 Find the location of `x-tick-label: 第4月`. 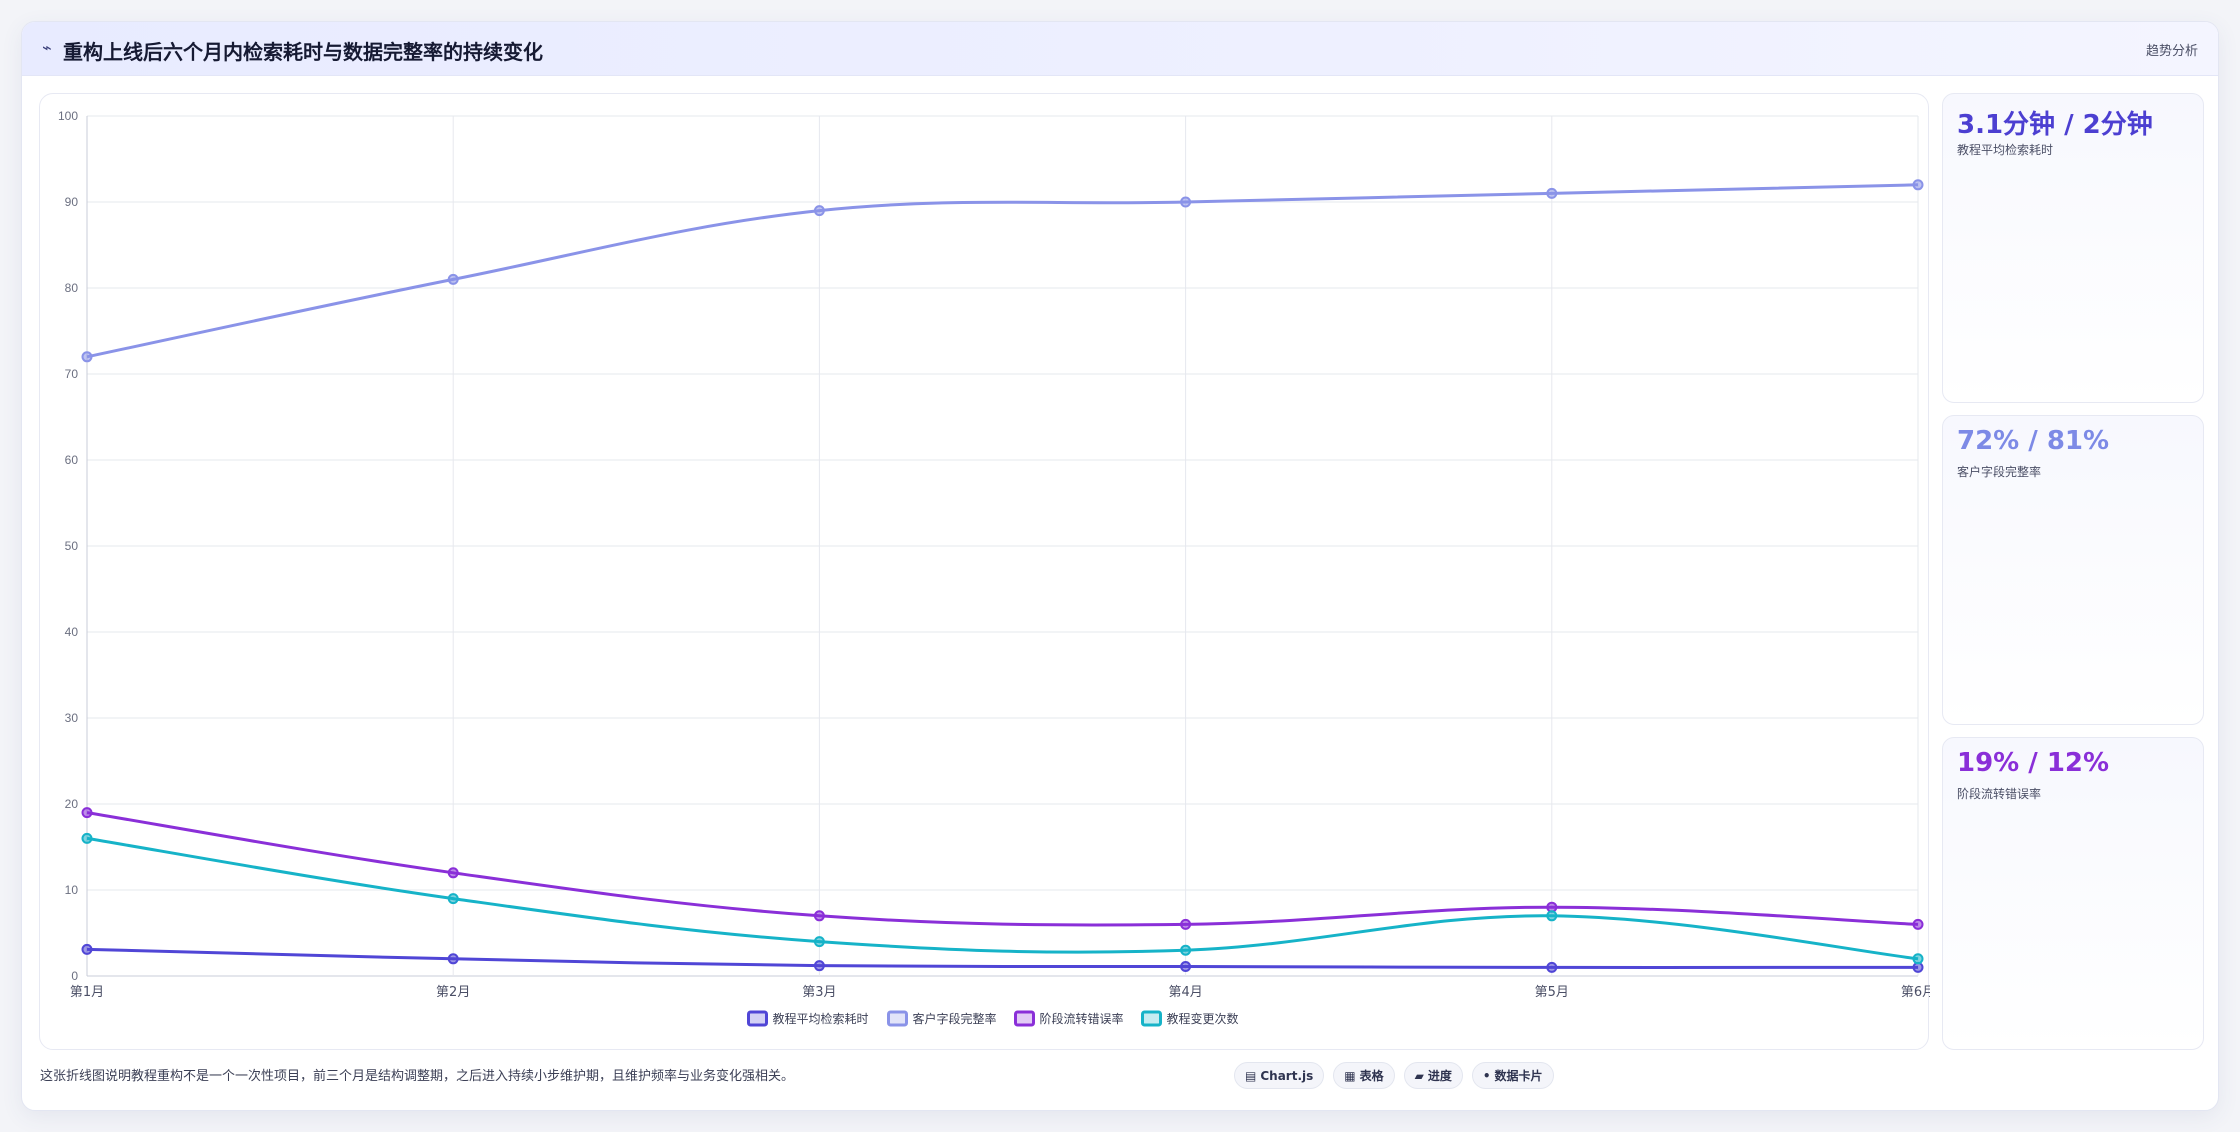

x-tick-label: 第4月 is located at coordinates (1185, 992).